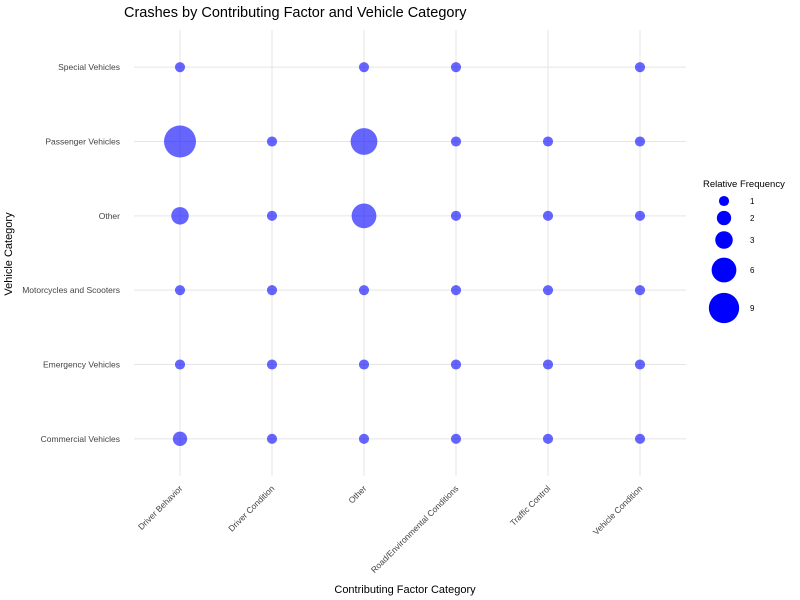 The height and width of the screenshot is (600, 800). Describe the element at coordinates (752, 218) in the screenshot. I see `legend-key-label: 2` at that location.